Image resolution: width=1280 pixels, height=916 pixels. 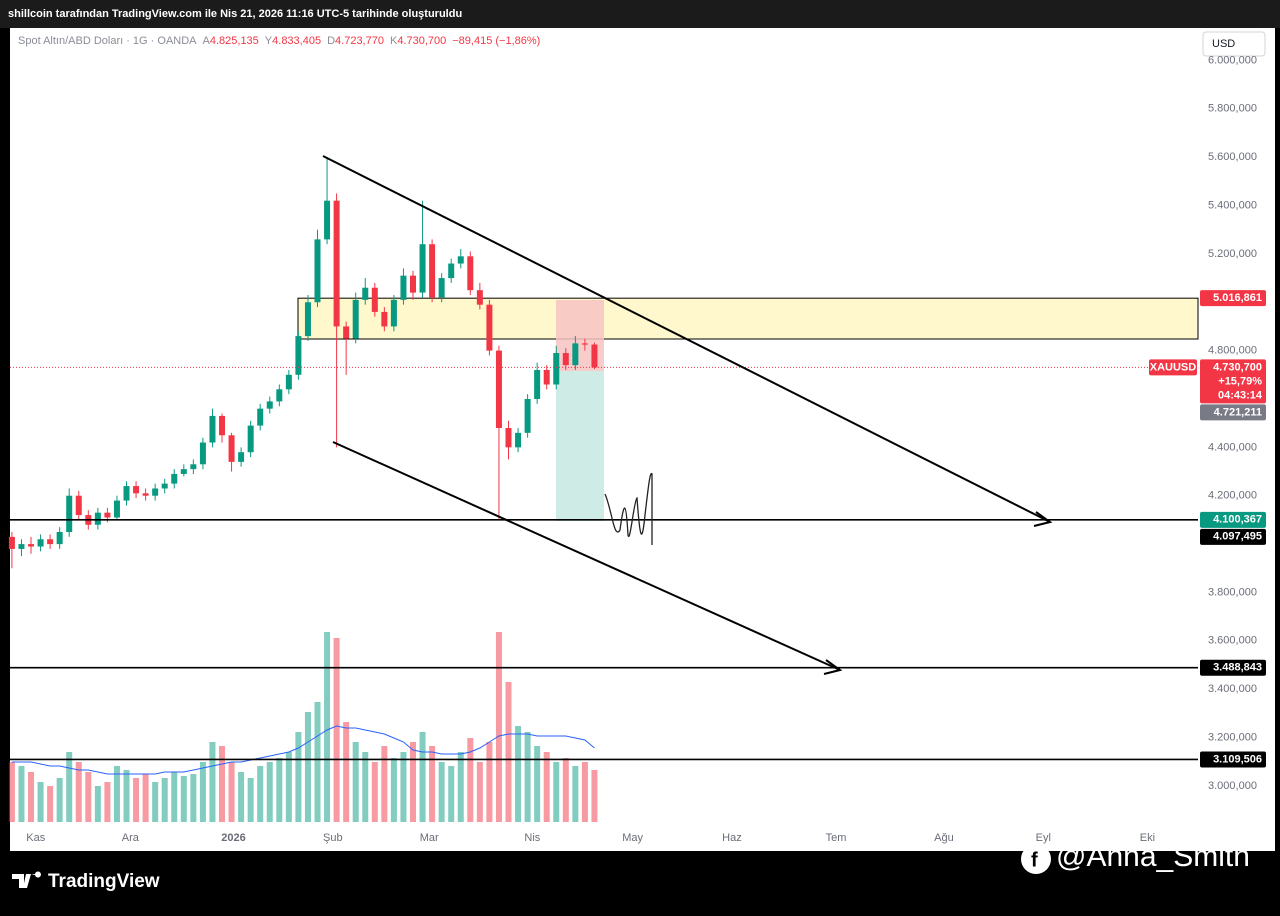 What do you see at coordinates (1232, 109) in the screenshot?
I see `y-tick-label: 5.800,000` at bounding box center [1232, 109].